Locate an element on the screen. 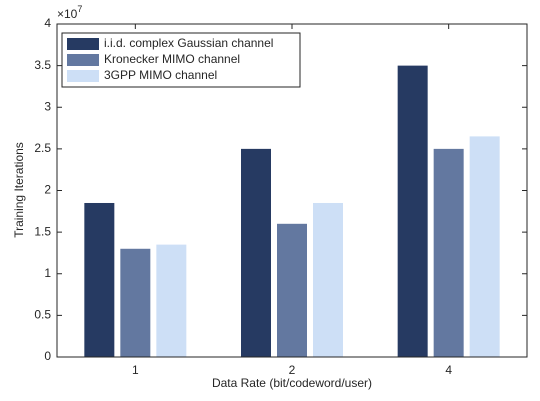  legend-label: Kronecker MIMO channel is located at coordinates (172, 59).